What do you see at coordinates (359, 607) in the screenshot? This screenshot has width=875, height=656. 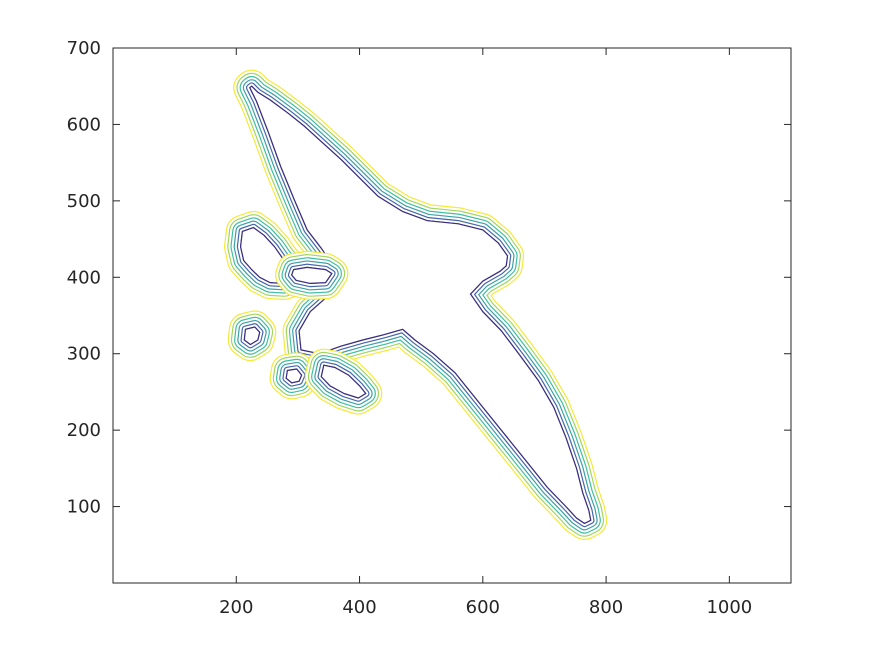 I see `x-tick-label: 400` at bounding box center [359, 607].